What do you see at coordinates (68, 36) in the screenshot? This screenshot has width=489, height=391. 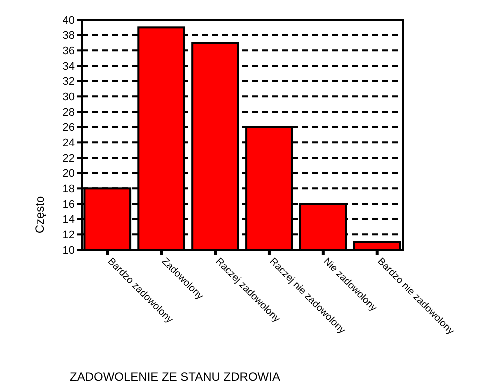 I see `y-tick-label: 38` at bounding box center [68, 36].